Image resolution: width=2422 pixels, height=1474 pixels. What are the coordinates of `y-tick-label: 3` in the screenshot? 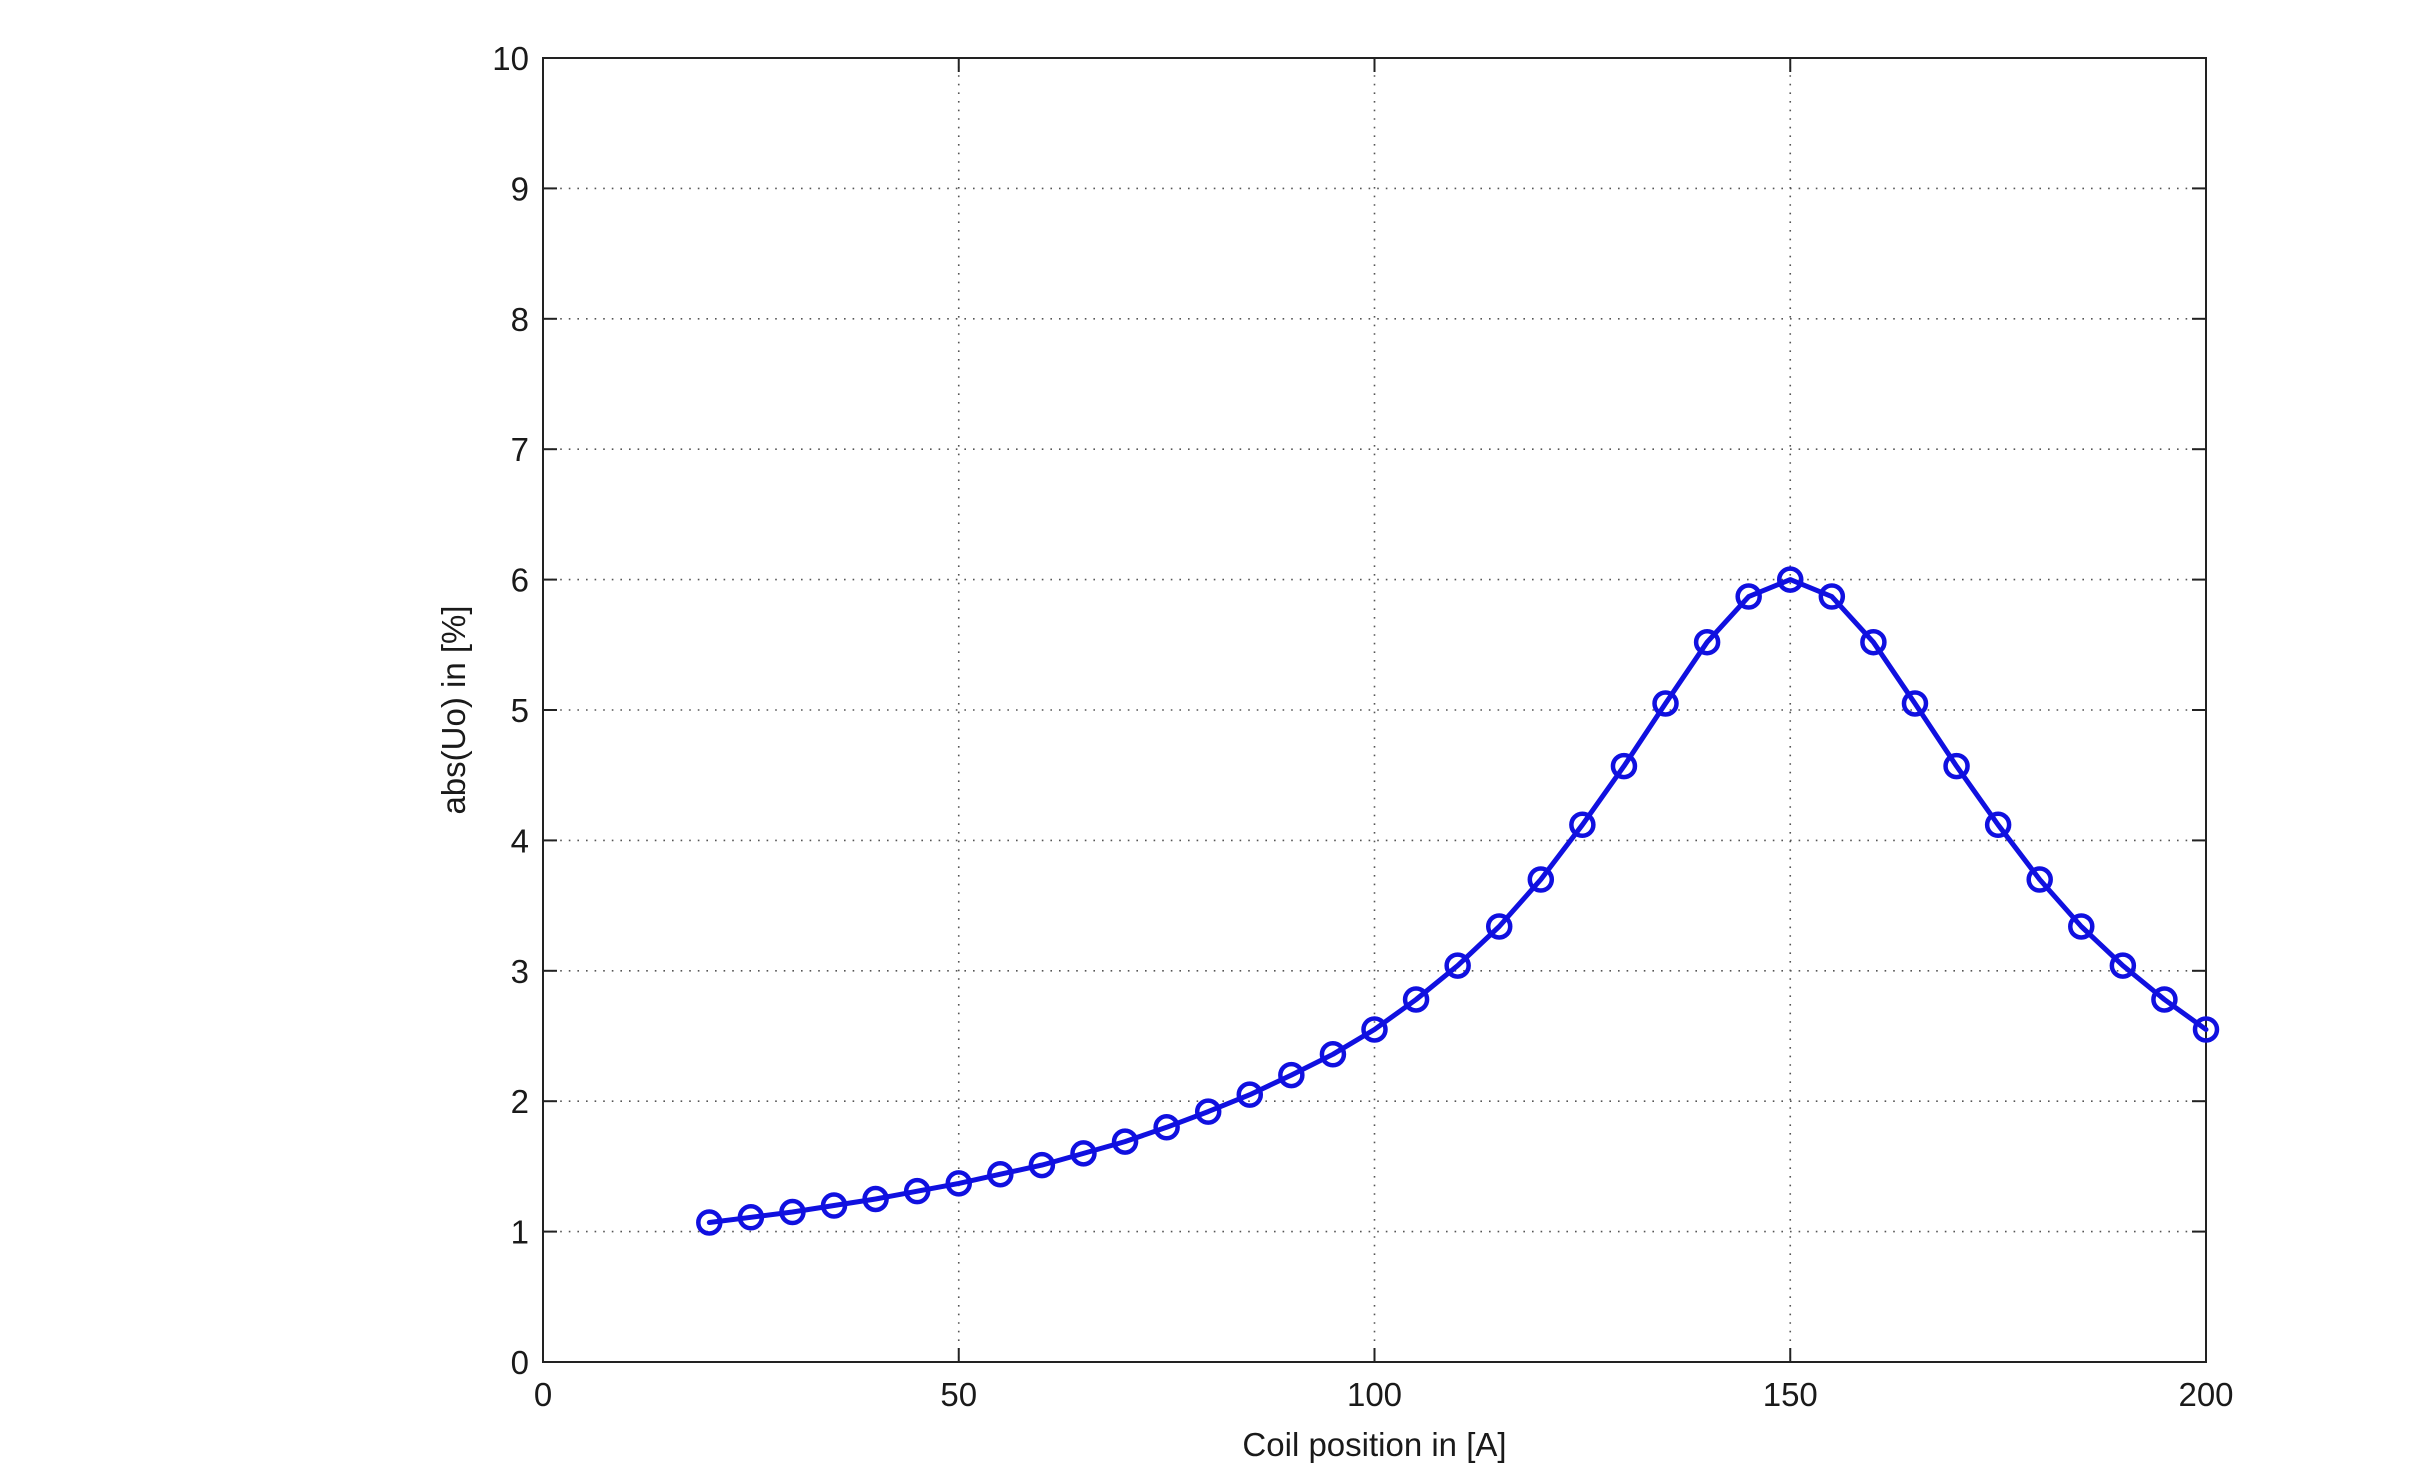 It's located at (520, 971).